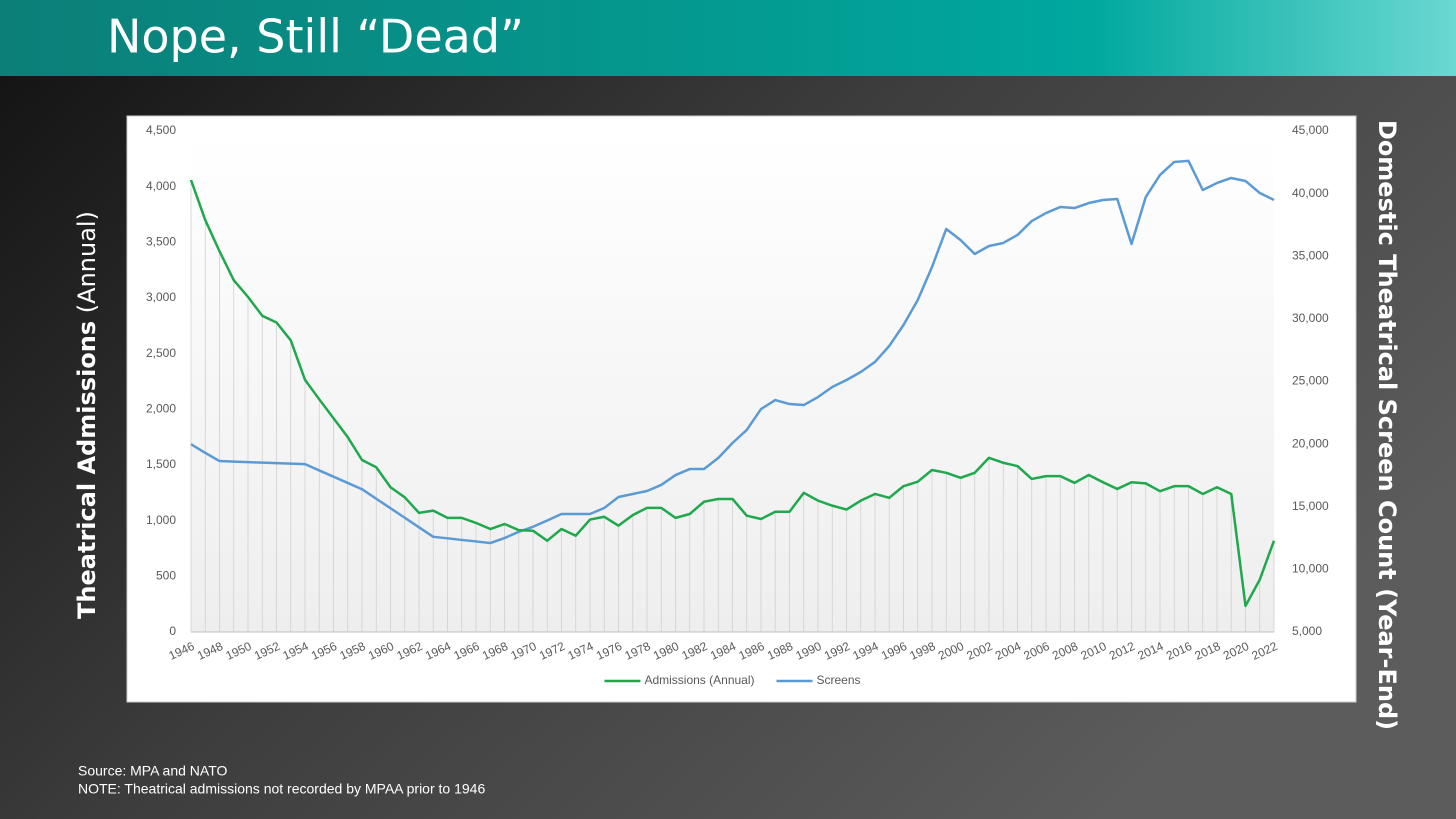  What do you see at coordinates (1310, 318) in the screenshot?
I see `y2-tick-label: 30,000` at bounding box center [1310, 318].